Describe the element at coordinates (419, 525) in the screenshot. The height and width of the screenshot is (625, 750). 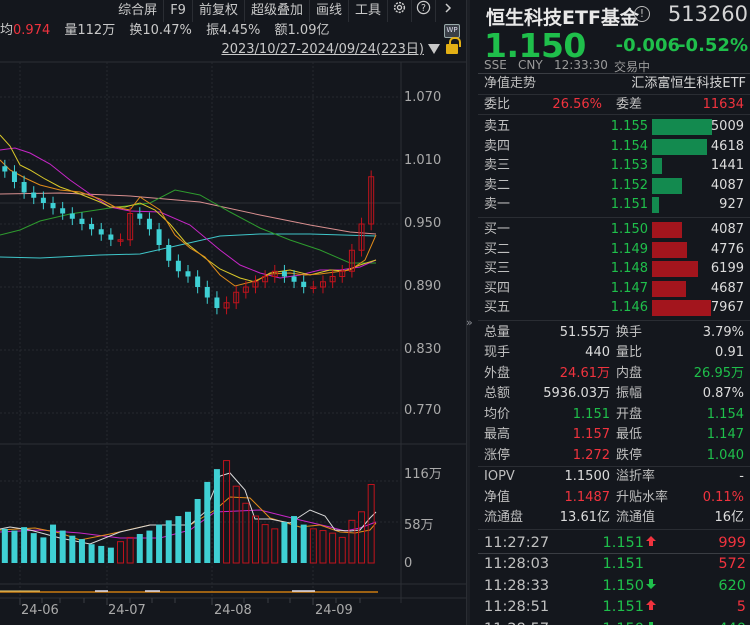
I see `volume-axis-label: 58万` at that location.